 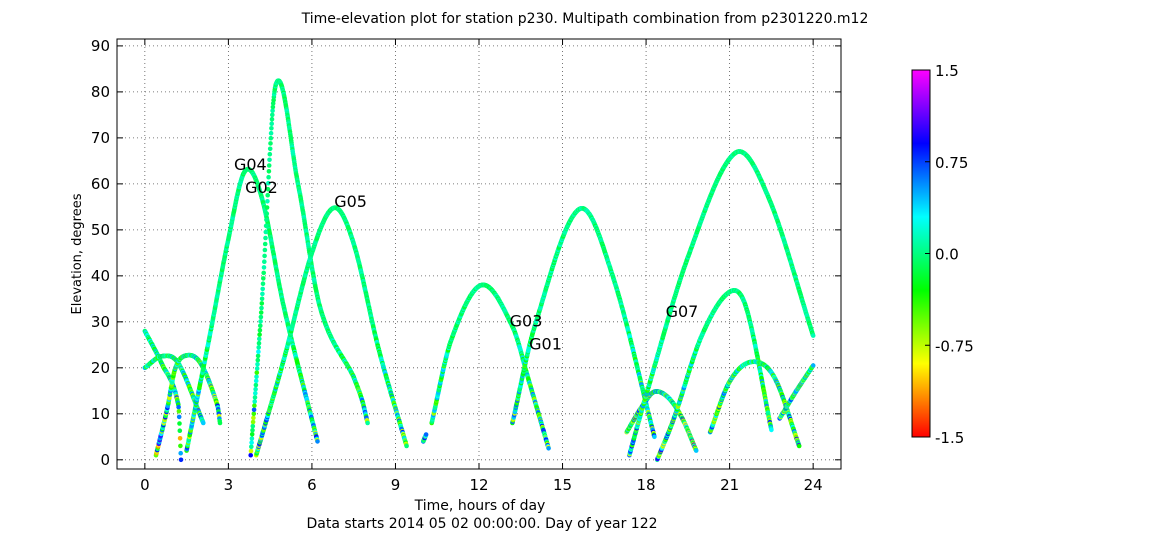 I want to click on x-tick-label: 9, so click(x=396, y=485).